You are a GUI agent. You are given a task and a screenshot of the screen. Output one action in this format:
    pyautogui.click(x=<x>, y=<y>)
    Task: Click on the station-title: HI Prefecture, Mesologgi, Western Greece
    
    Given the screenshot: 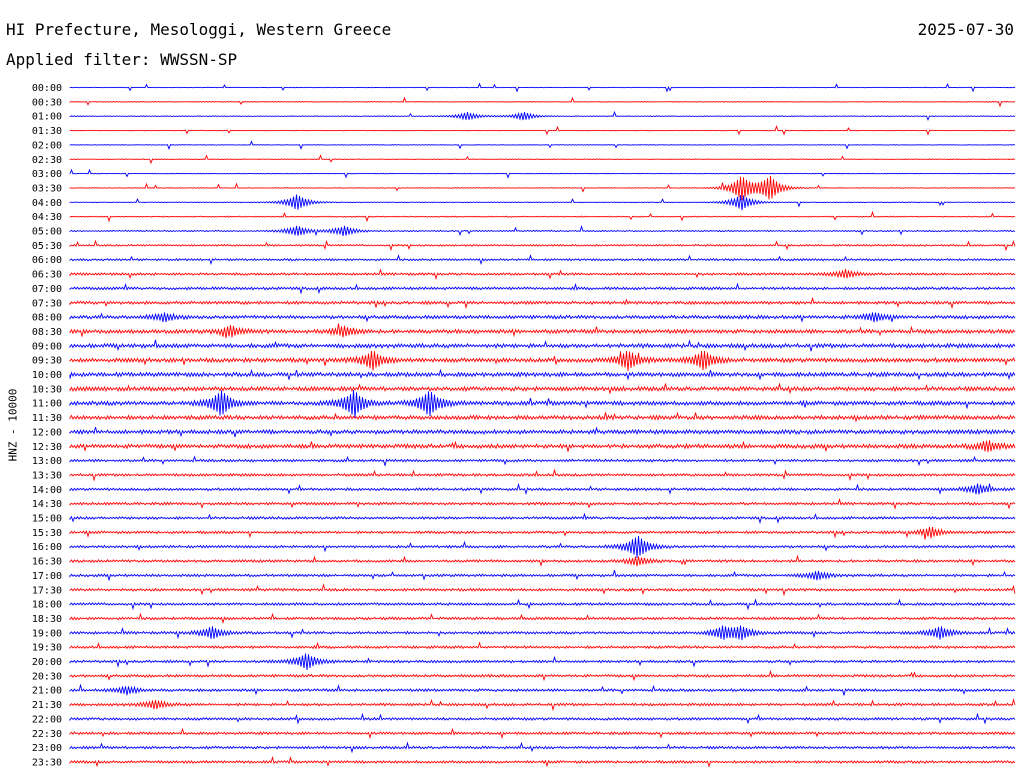 What is the action you would take?
    pyautogui.click(x=199, y=29)
    